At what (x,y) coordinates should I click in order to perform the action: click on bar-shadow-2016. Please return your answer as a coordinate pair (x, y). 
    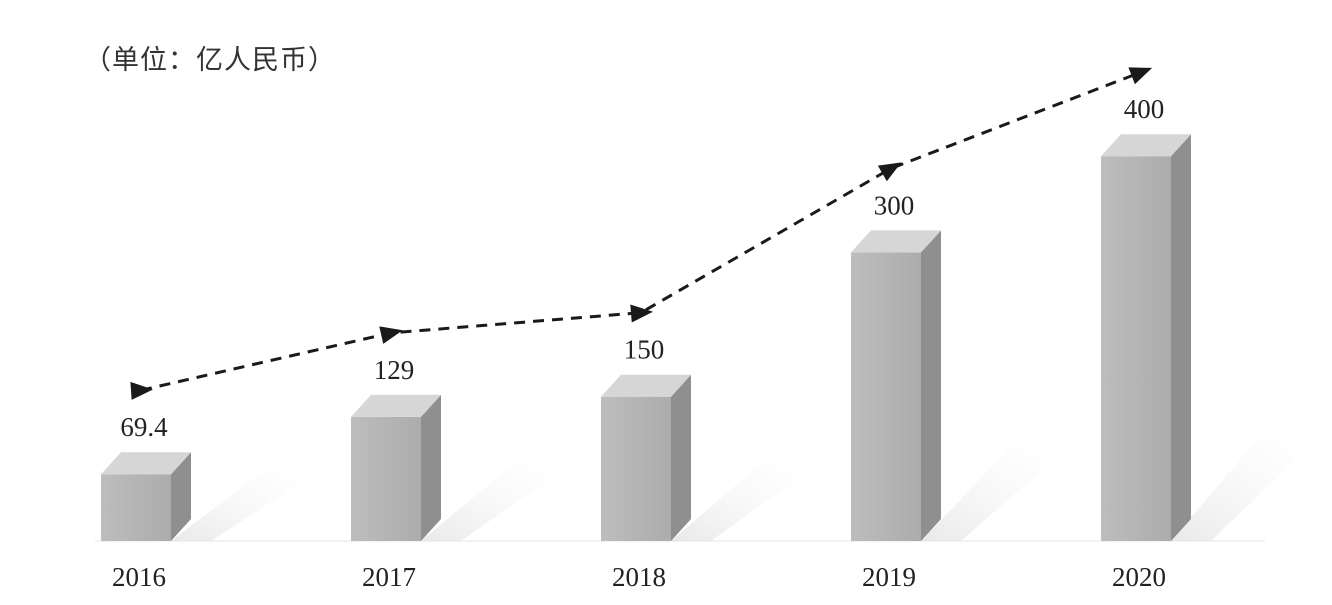
    Looking at the image, I should click on (251, 501).